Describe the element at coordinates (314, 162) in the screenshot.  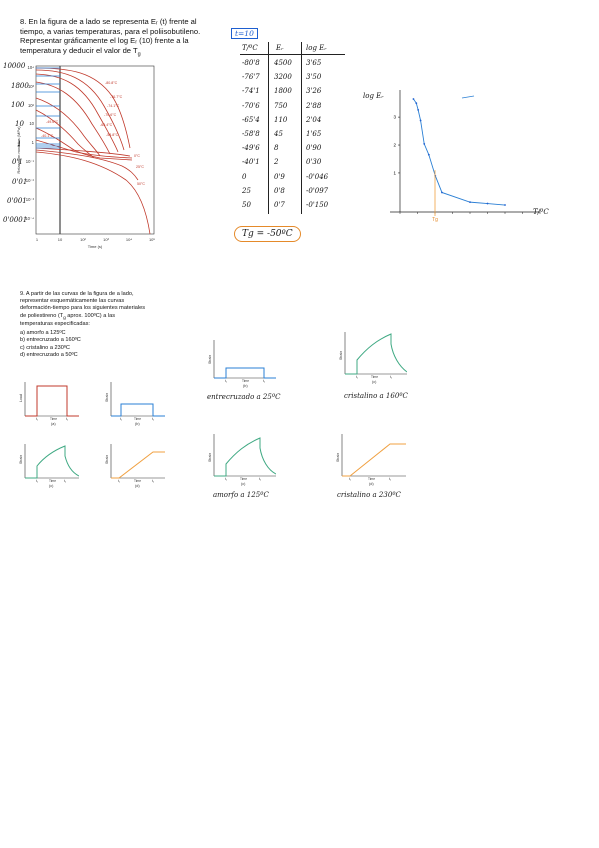
I see `table-cell-log: 0'30` at that location.